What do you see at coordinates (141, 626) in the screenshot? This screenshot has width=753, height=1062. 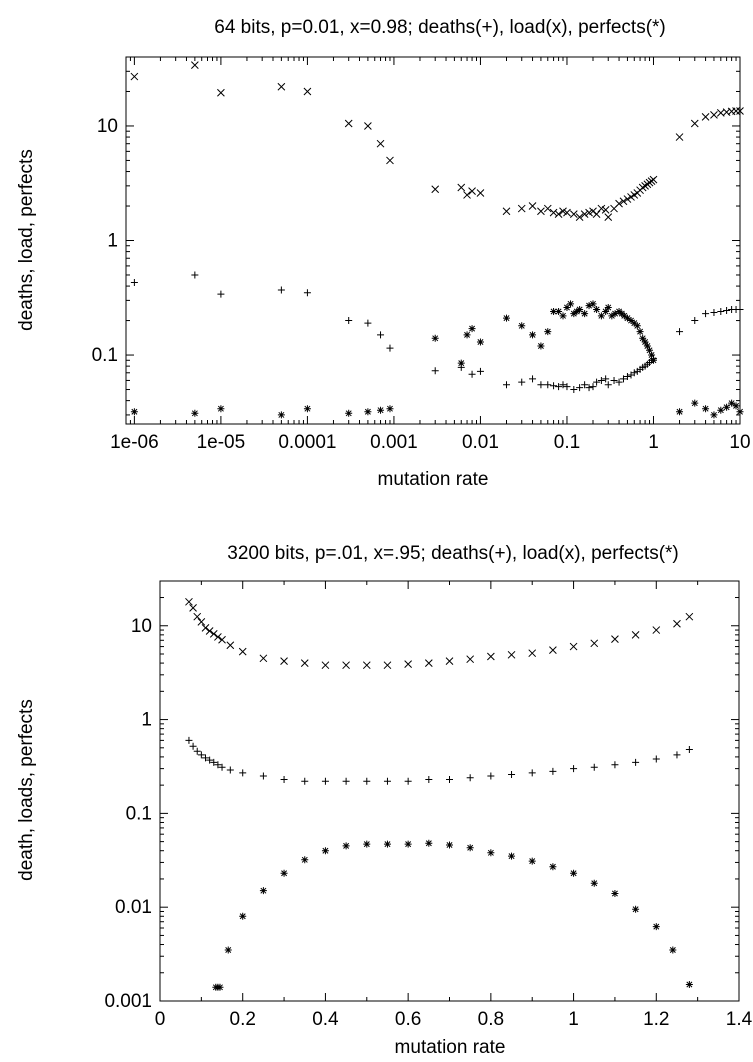 I see `y-tick-label: 10` at bounding box center [141, 626].